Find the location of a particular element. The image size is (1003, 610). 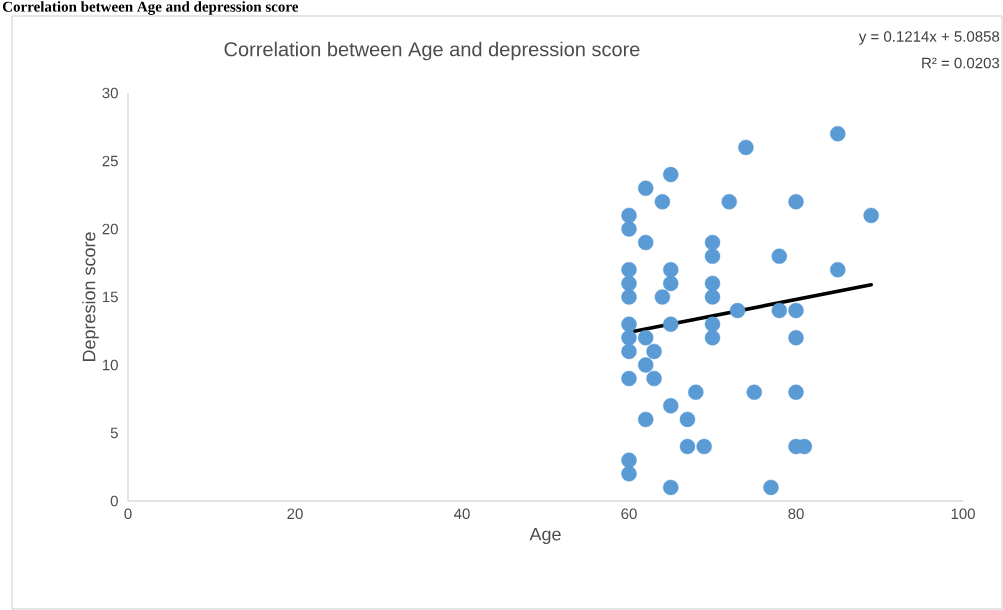

x-tick-label: 40 is located at coordinates (462, 514).